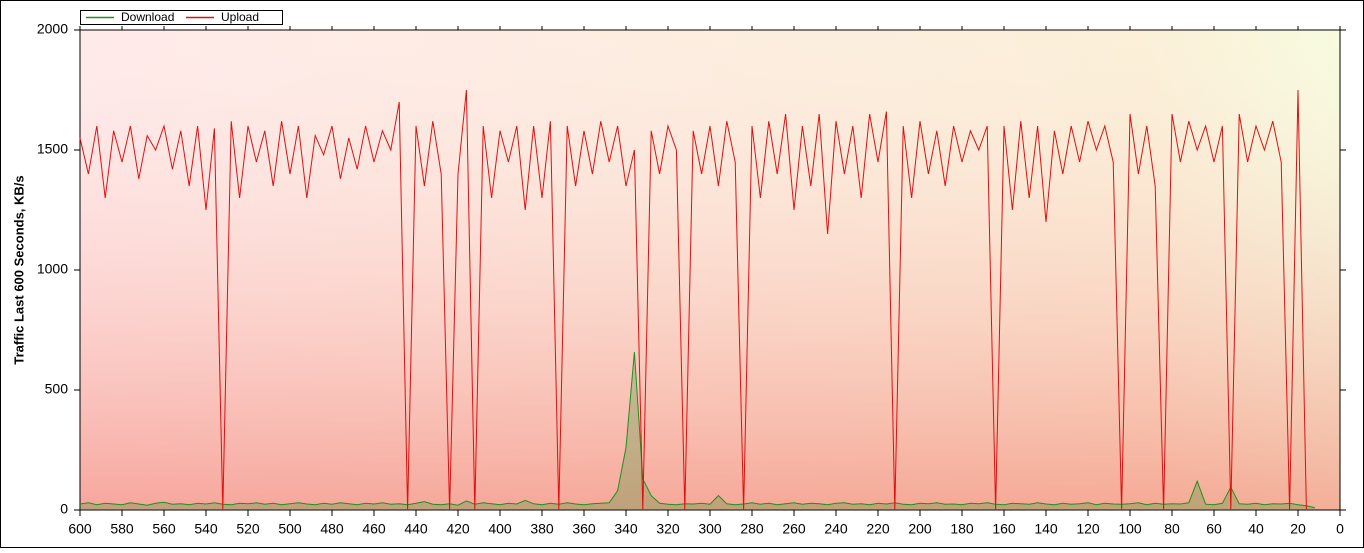 This screenshot has height=553, width=1364. I want to click on x-tick-label: 580, so click(122, 529).